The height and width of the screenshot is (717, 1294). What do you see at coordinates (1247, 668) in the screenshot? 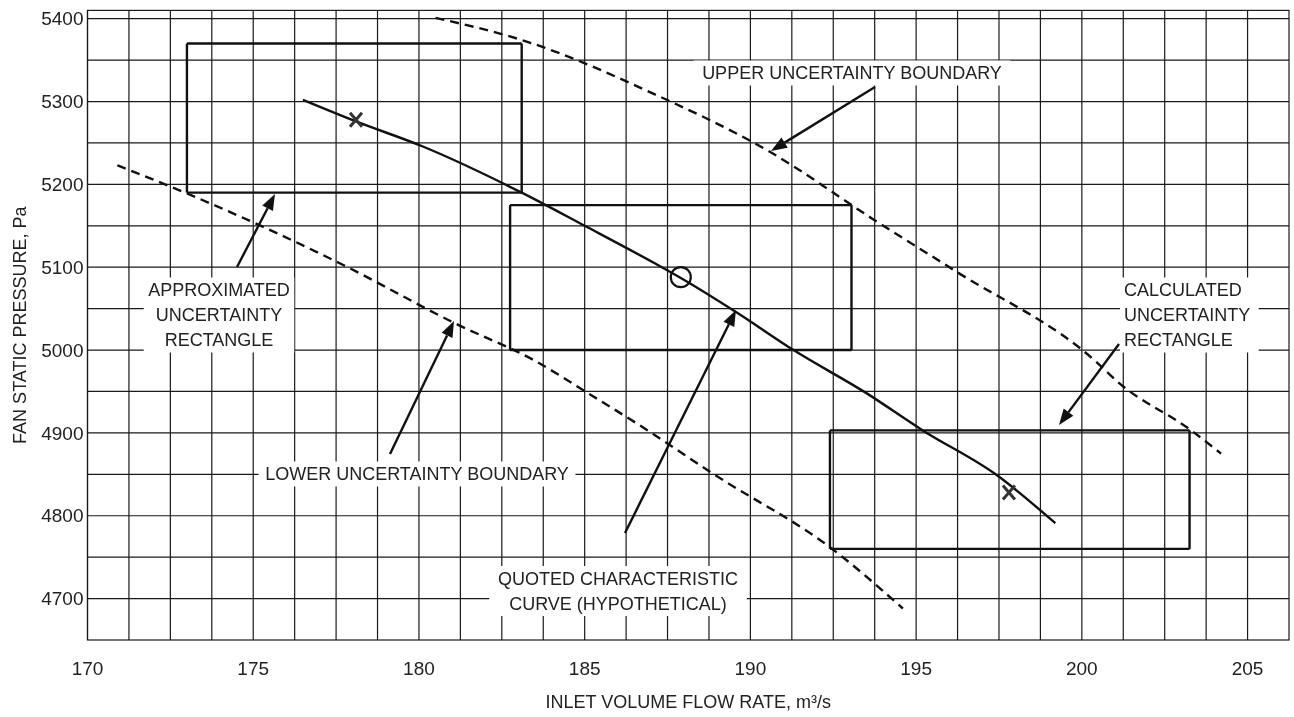
I see `x-tick-label: 205` at bounding box center [1247, 668].